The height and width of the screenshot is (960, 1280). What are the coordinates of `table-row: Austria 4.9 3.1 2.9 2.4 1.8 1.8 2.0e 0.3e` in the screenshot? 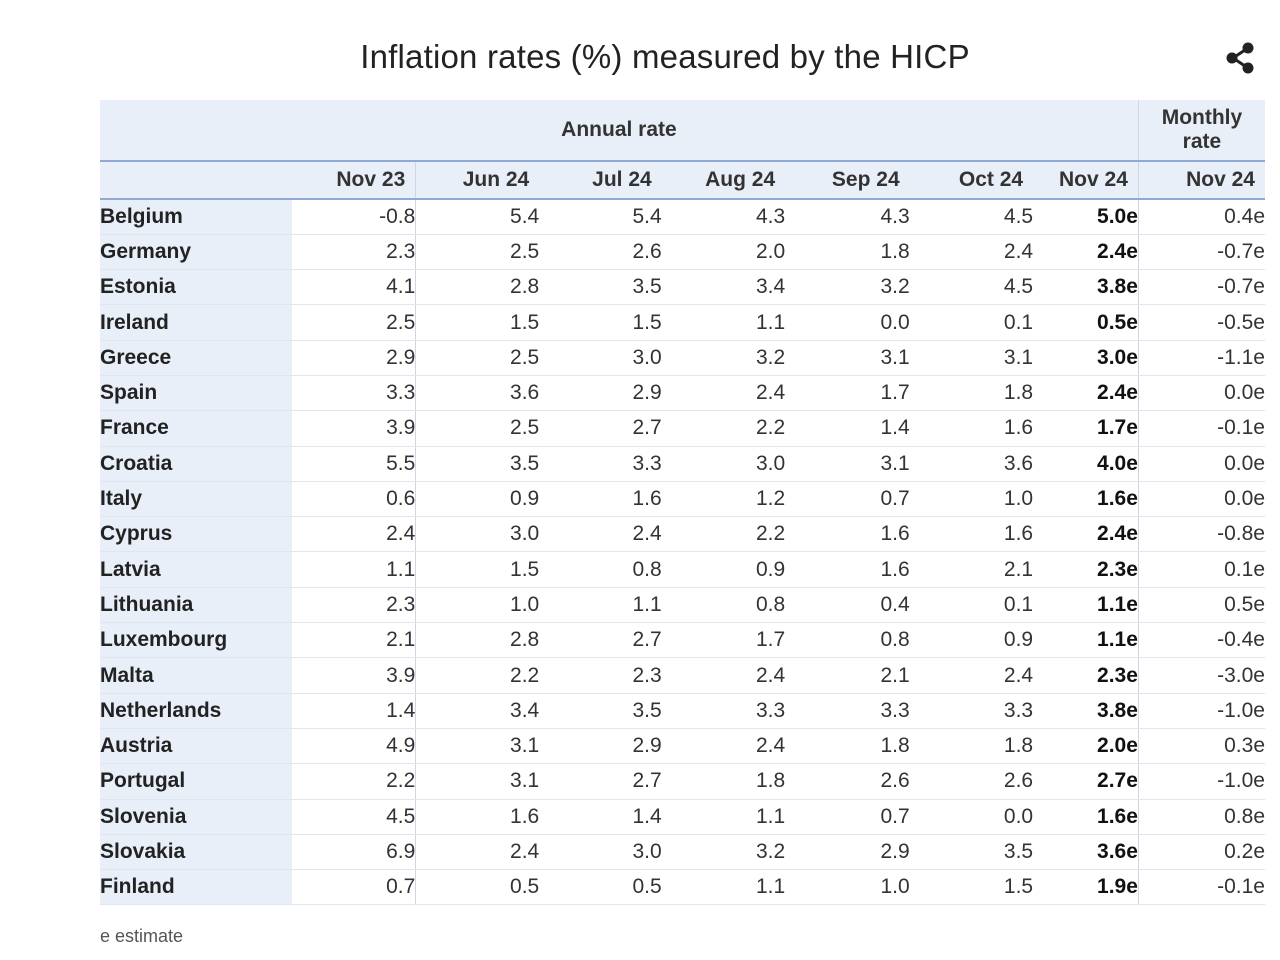 It's located at (682, 746).